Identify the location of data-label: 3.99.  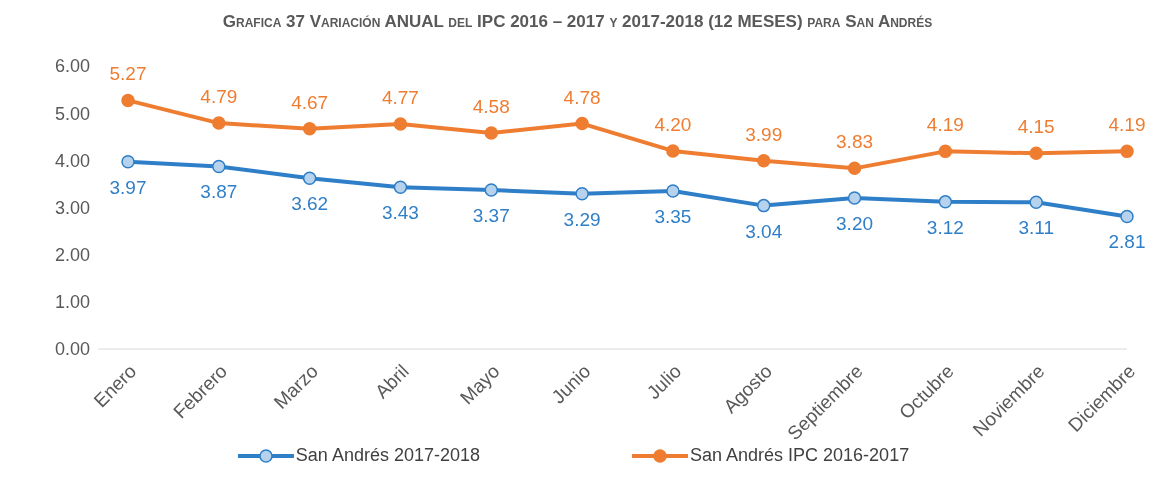
(764, 134).